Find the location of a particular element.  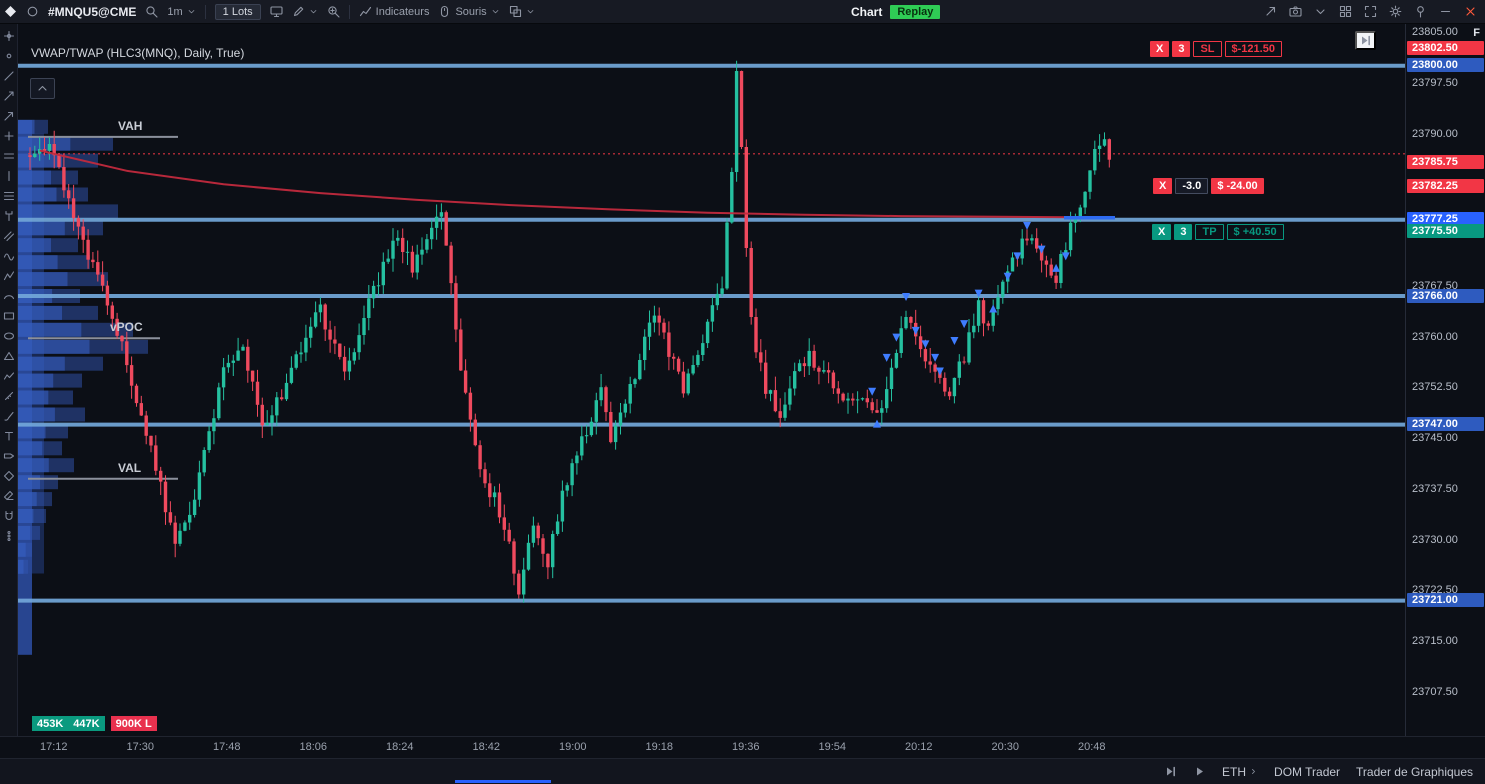

ellipse-tool-icon is located at coordinates (8, 335).